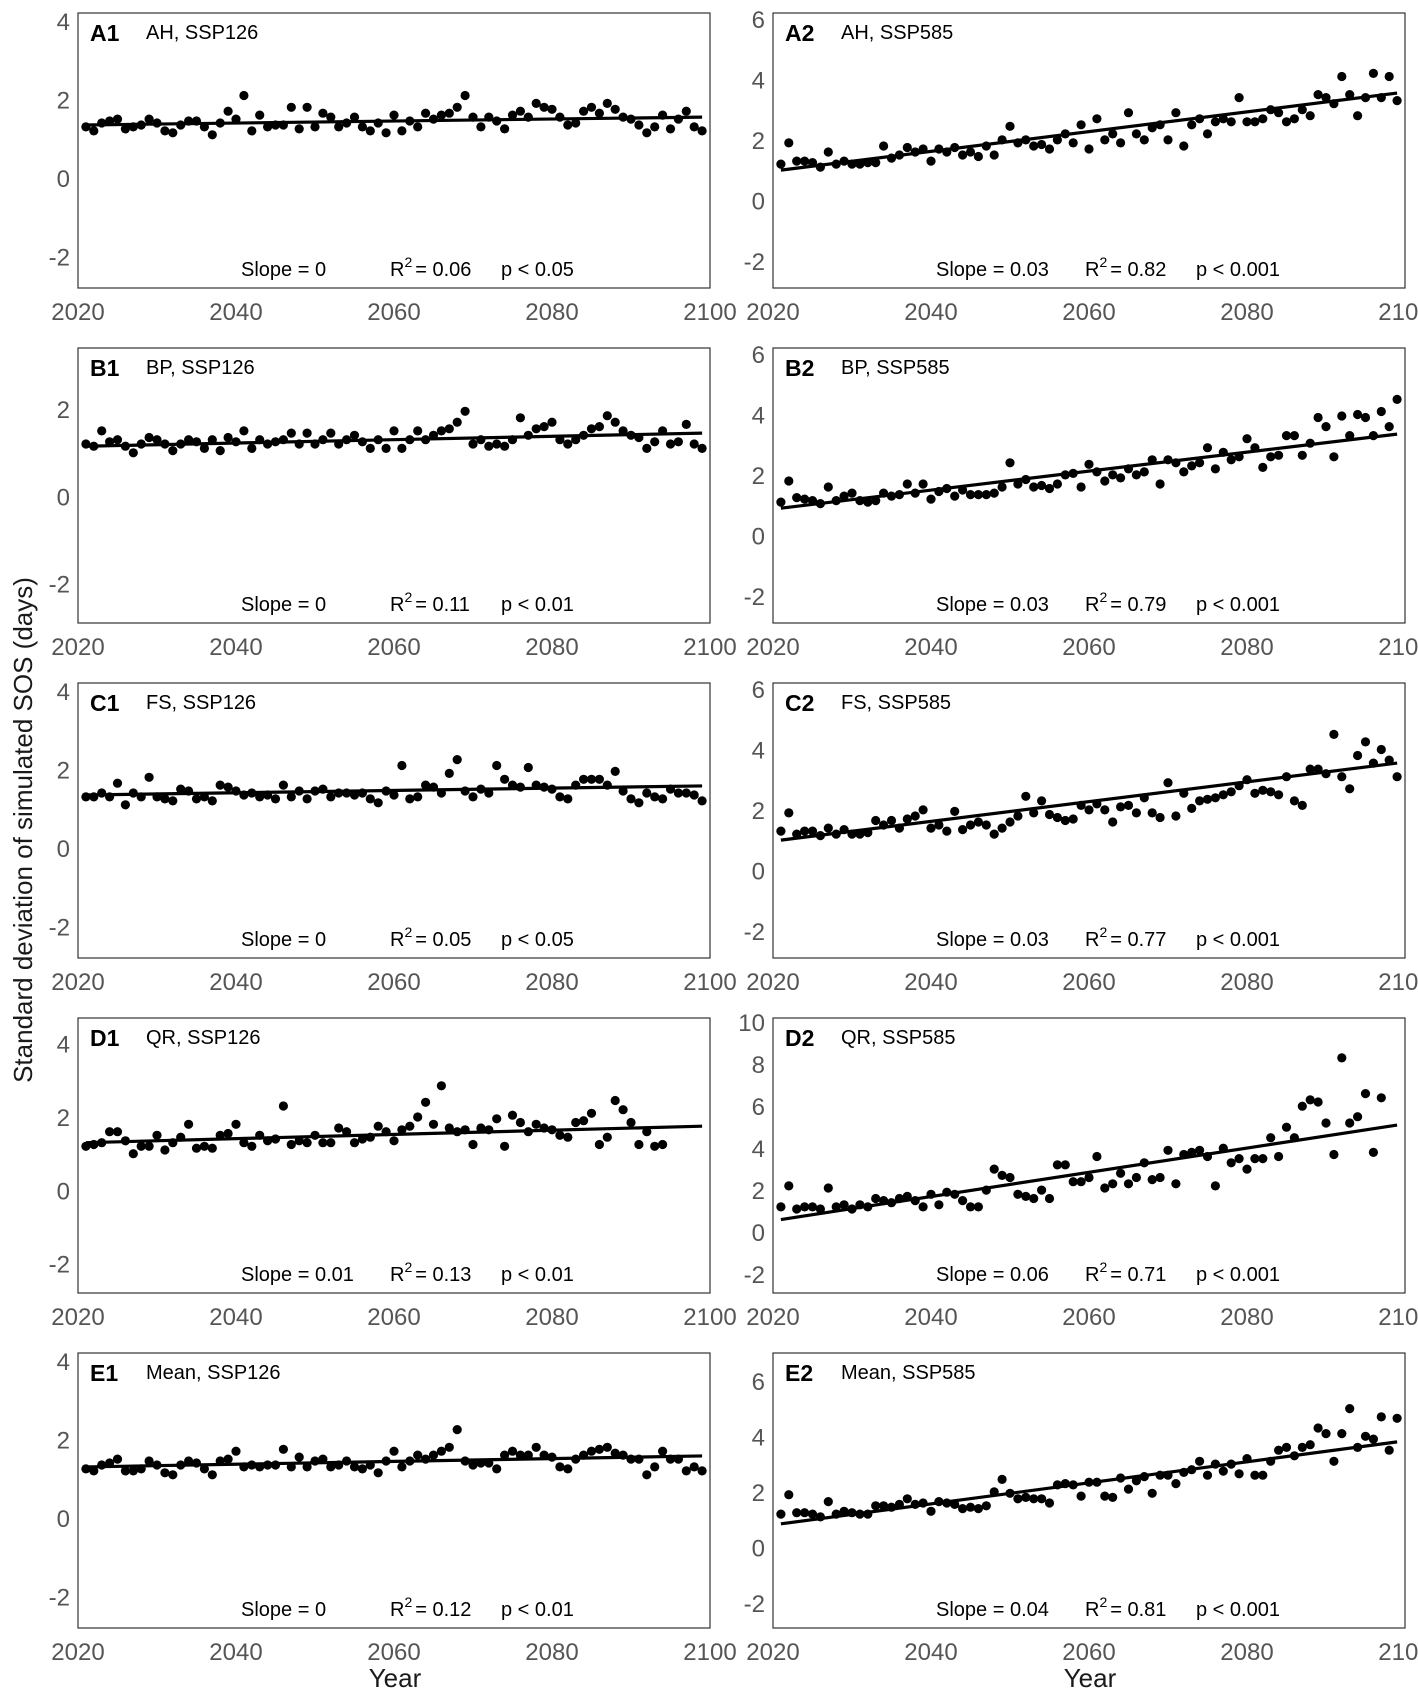 The height and width of the screenshot is (1695, 1418). I want to click on r2-stat: R2 = 0.77, so click(1125, 937).